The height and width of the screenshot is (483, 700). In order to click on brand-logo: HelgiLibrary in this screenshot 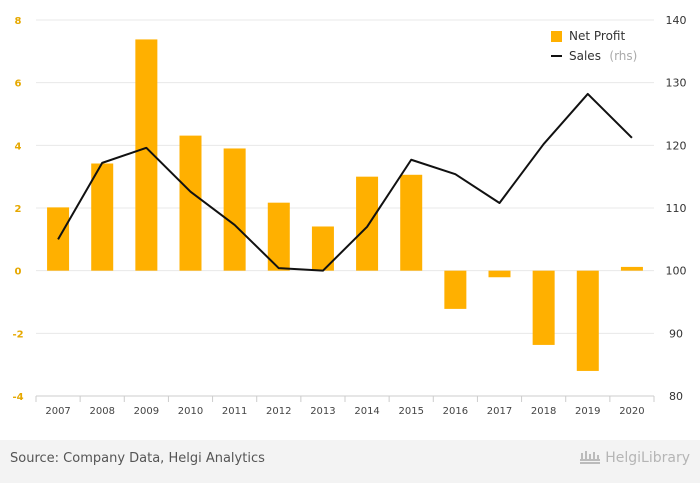, I will do `click(634, 458)`.